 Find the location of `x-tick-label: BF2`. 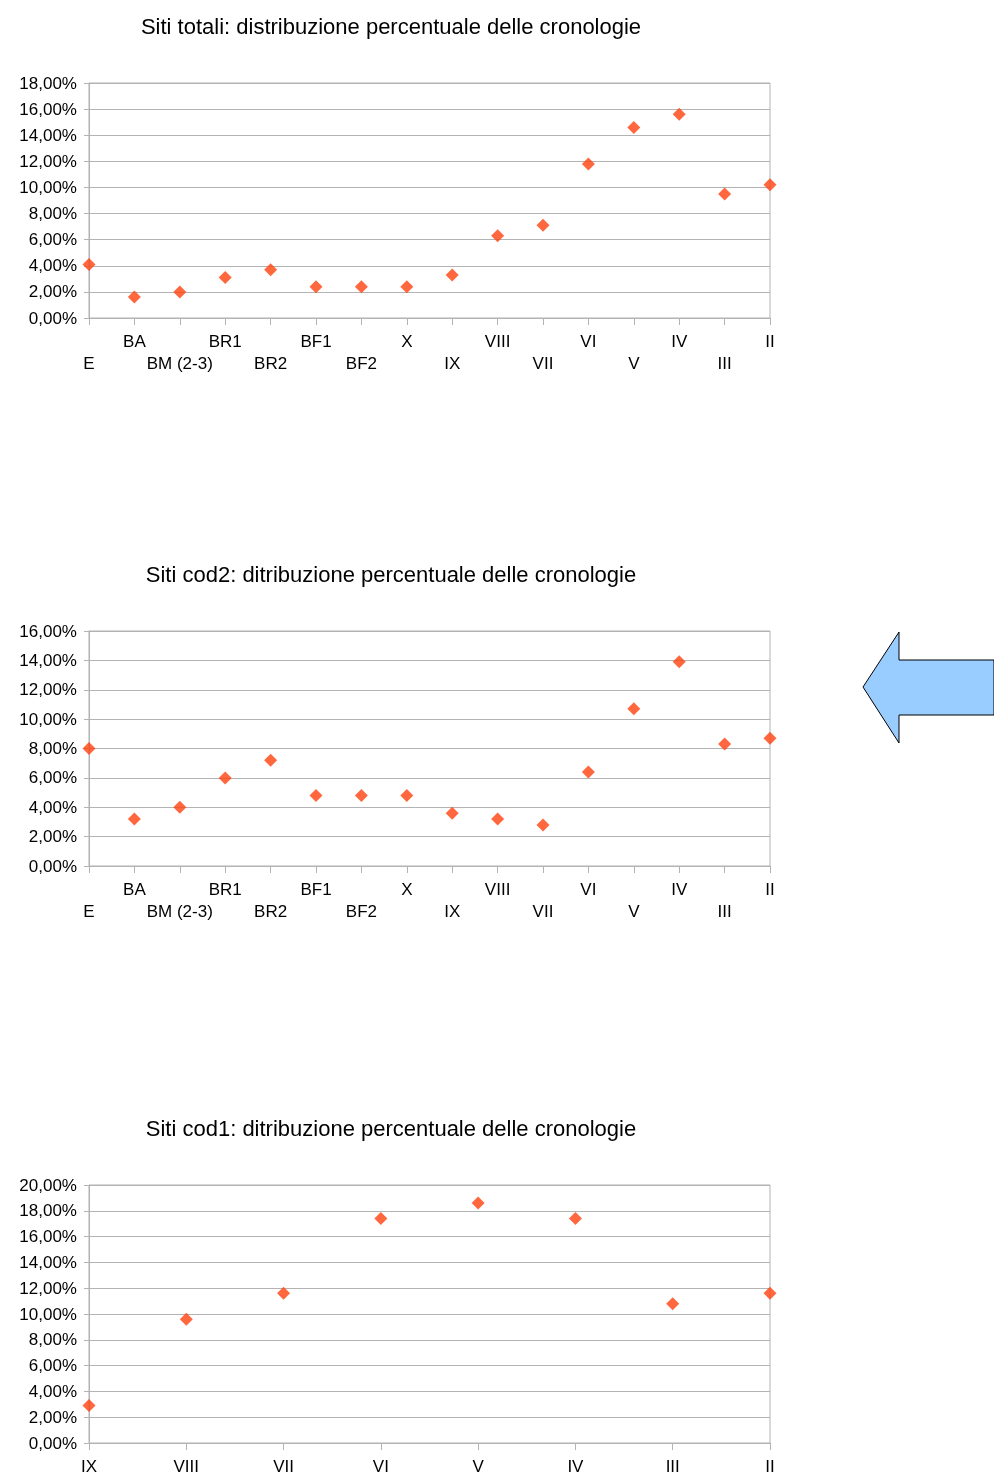

x-tick-label: BF2 is located at coordinates (361, 911).